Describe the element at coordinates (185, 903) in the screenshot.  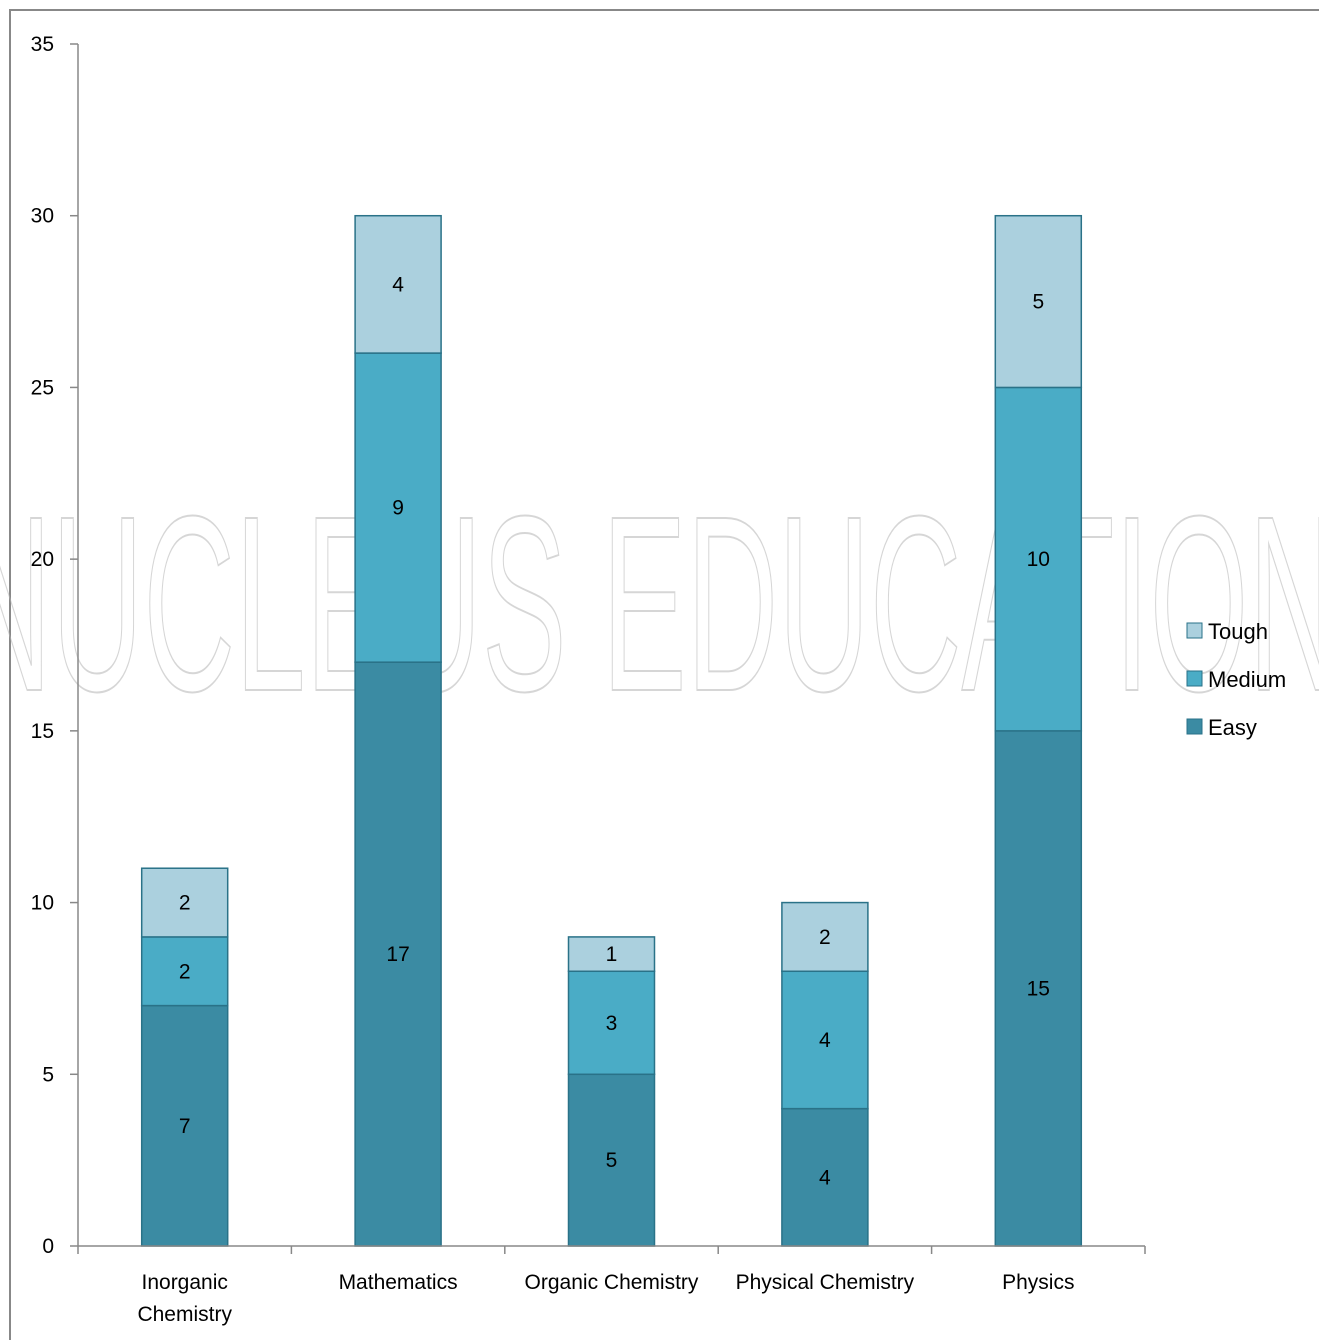
I see `data-label-tough-0: 2` at that location.